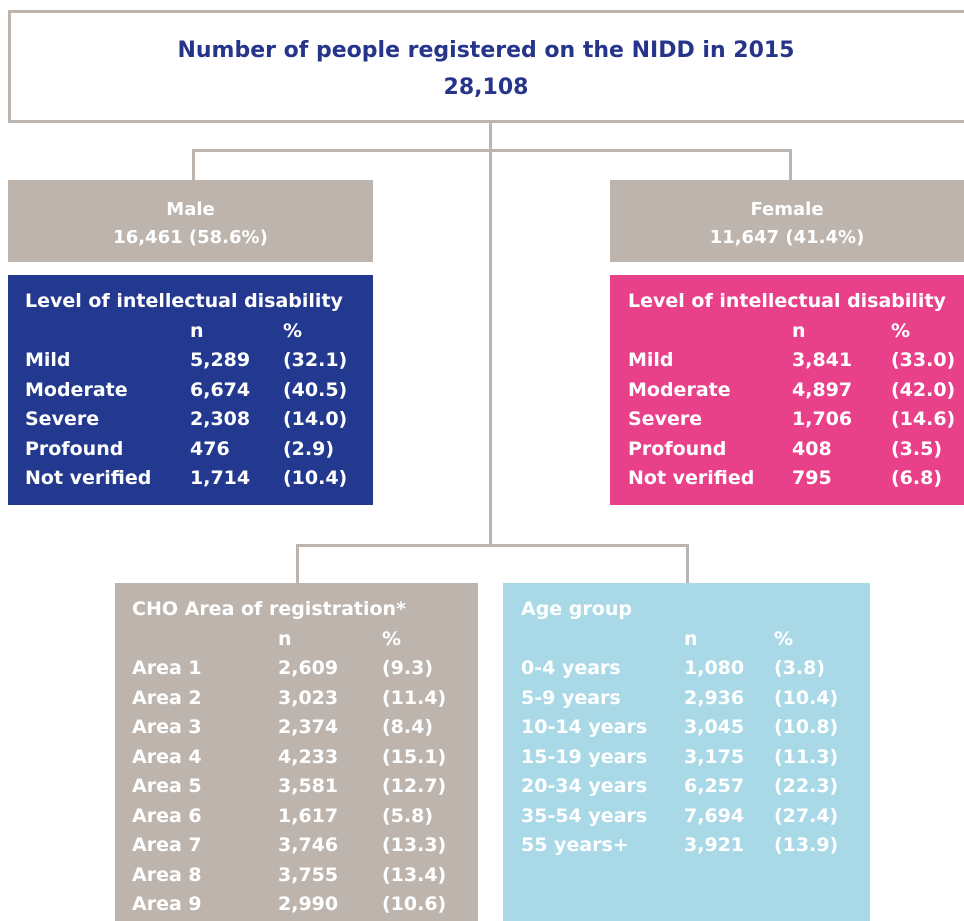  Describe the element at coordinates (787, 209) in the screenshot. I see `female-label: Female` at that location.